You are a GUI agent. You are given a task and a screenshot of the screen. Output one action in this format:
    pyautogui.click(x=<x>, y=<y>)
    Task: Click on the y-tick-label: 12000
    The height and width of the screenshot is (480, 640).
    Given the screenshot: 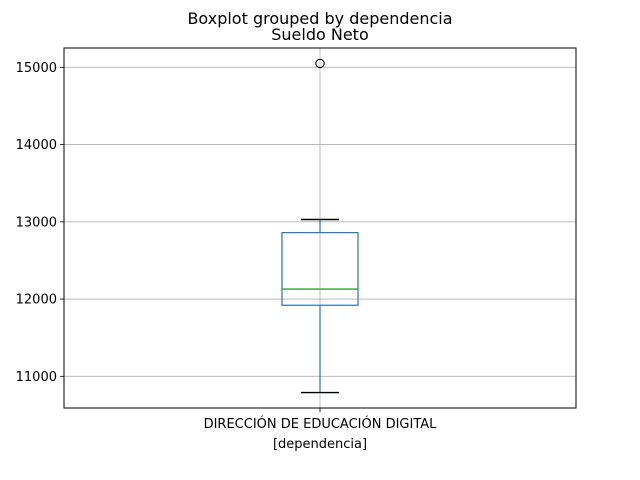 What is the action you would take?
    pyautogui.click(x=36, y=300)
    